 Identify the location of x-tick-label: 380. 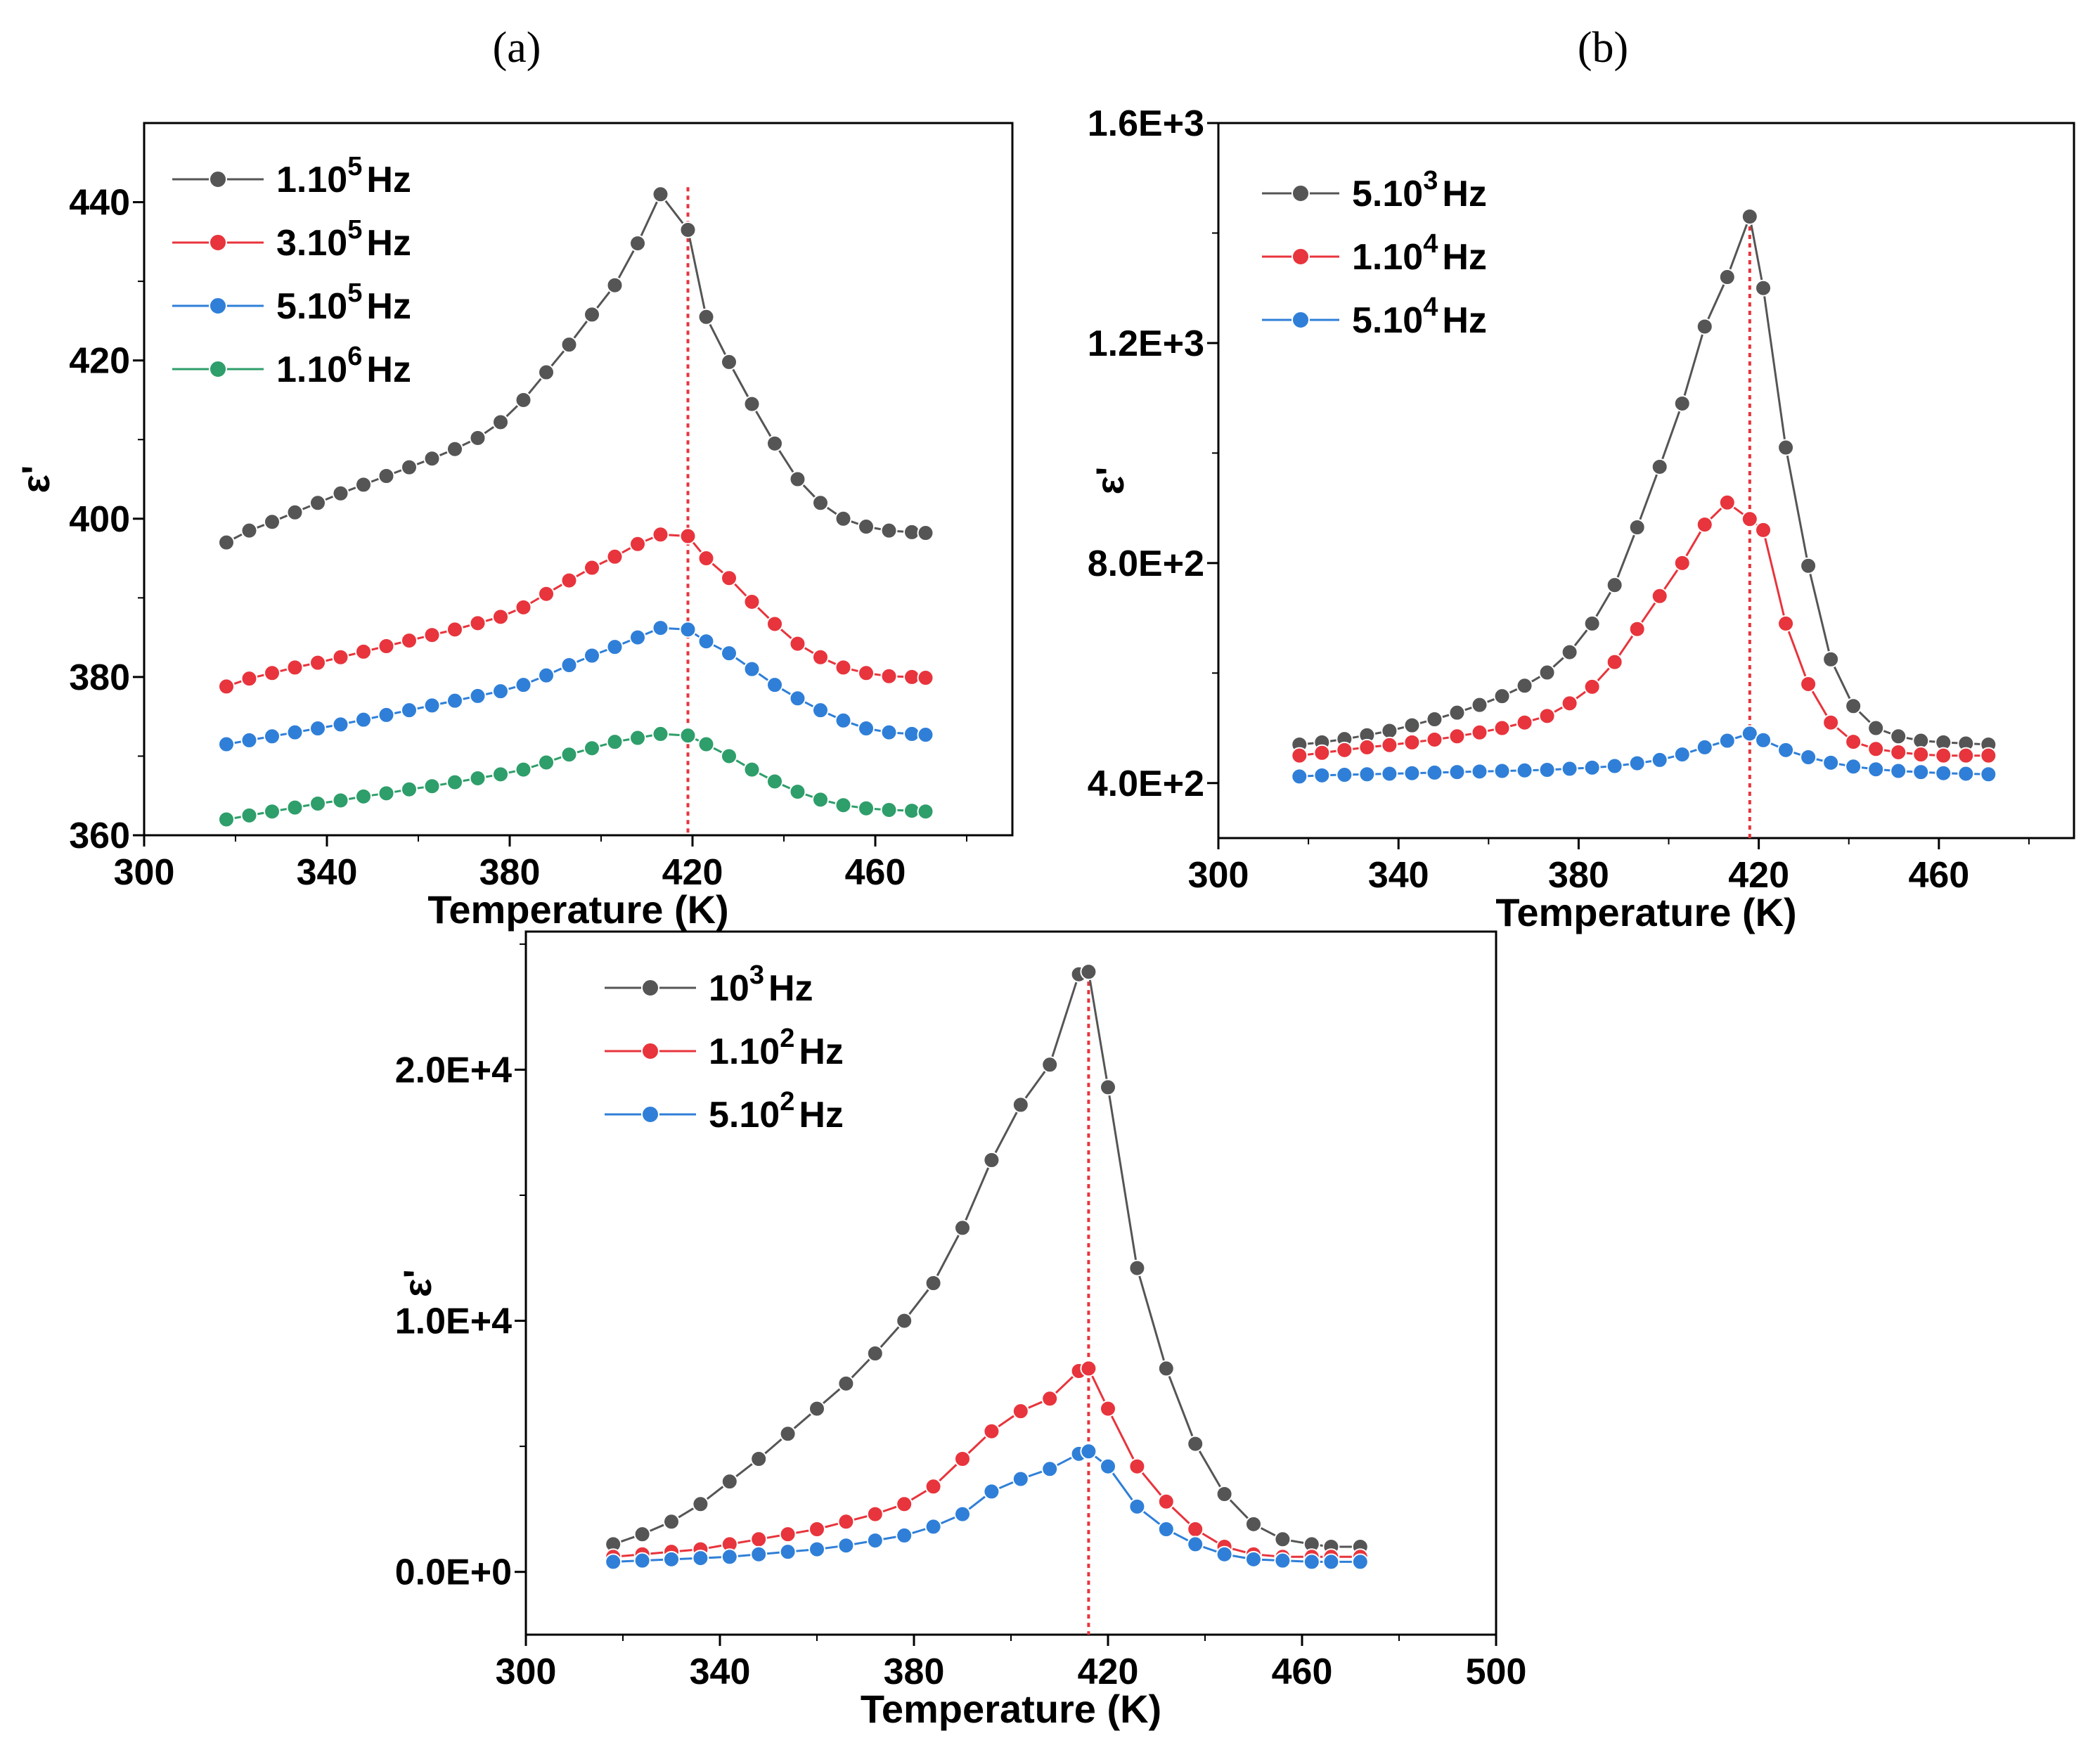
(510, 872).